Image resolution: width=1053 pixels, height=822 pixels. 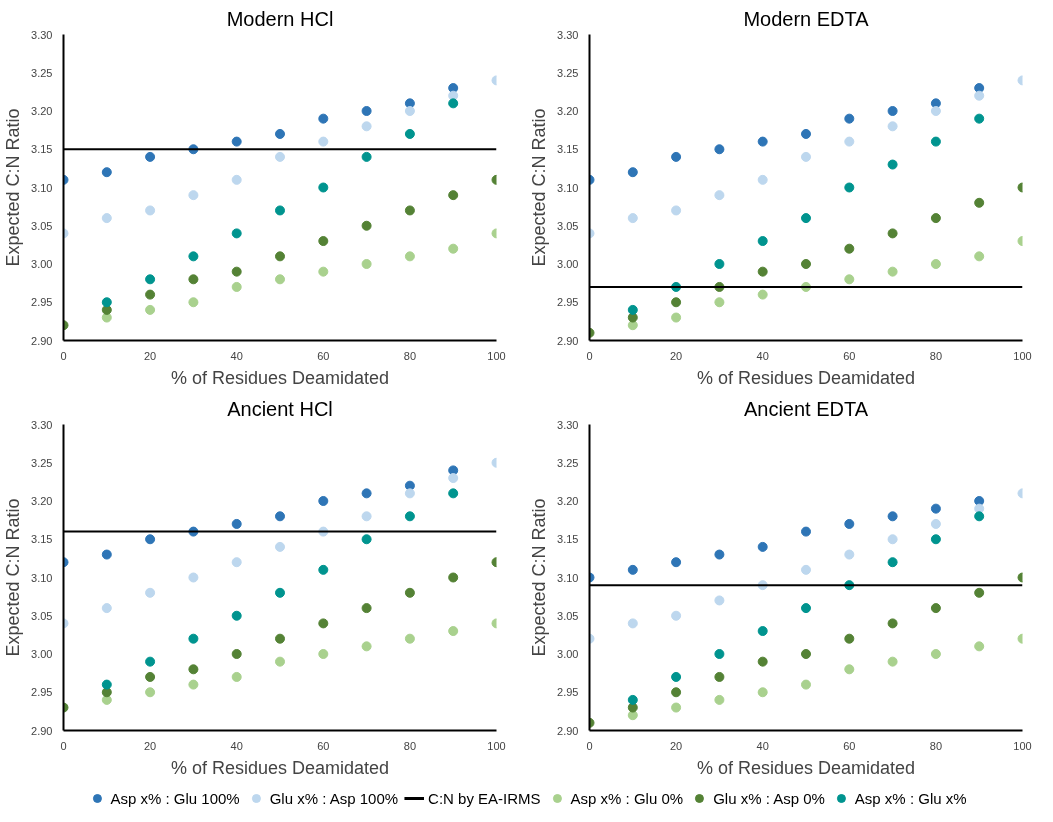 What do you see at coordinates (175, 798) in the screenshot?
I see `legend-label: Asp x% : Glu 100%` at bounding box center [175, 798].